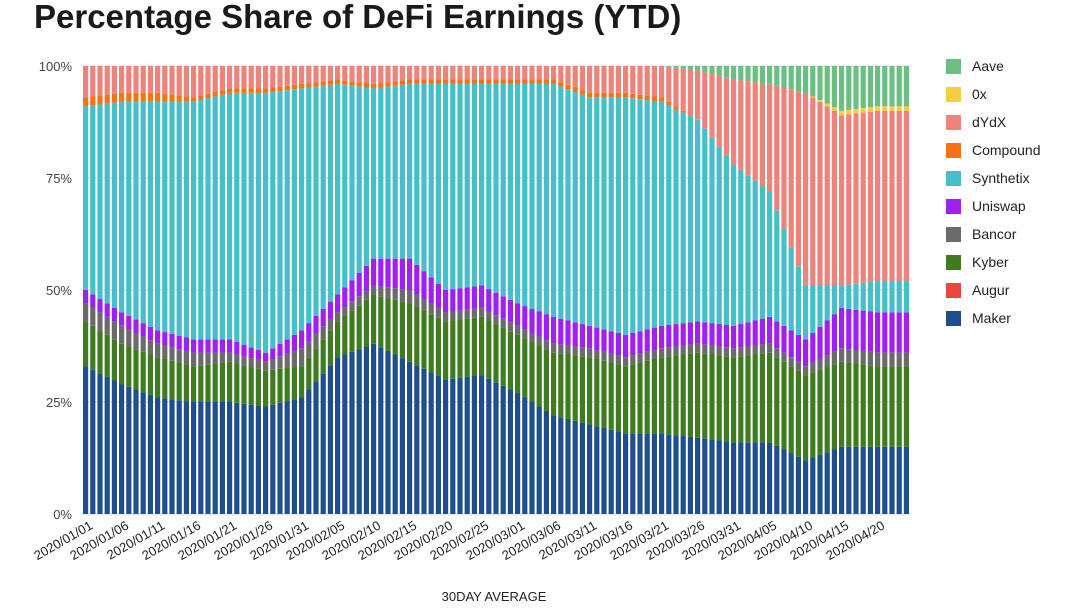 The width and height of the screenshot is (1080, 608). I want to click on legend-label-maker: Maker, so click(991, 318).